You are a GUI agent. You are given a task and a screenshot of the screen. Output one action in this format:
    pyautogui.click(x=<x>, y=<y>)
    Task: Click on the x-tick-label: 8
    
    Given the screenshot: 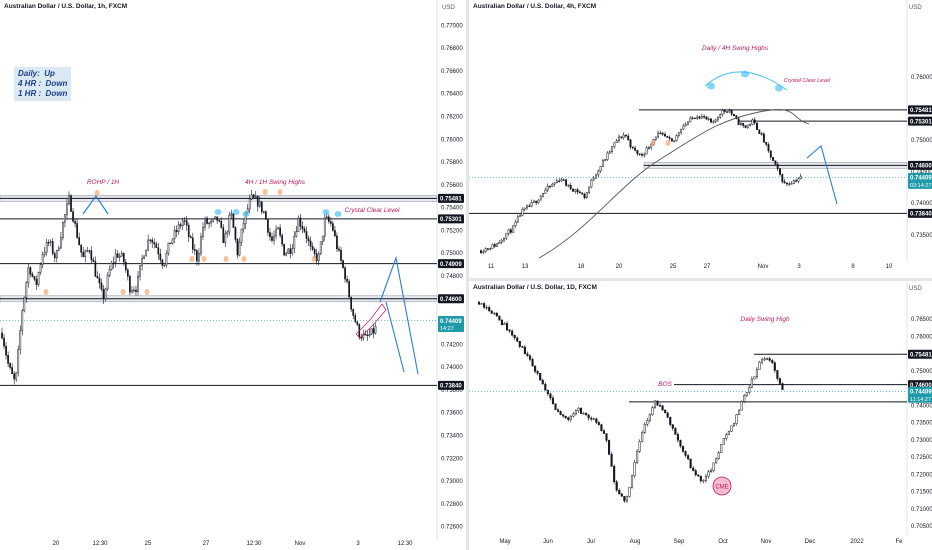 What is the action you would take?
    pyautogui.click(x=853, y=267)
    